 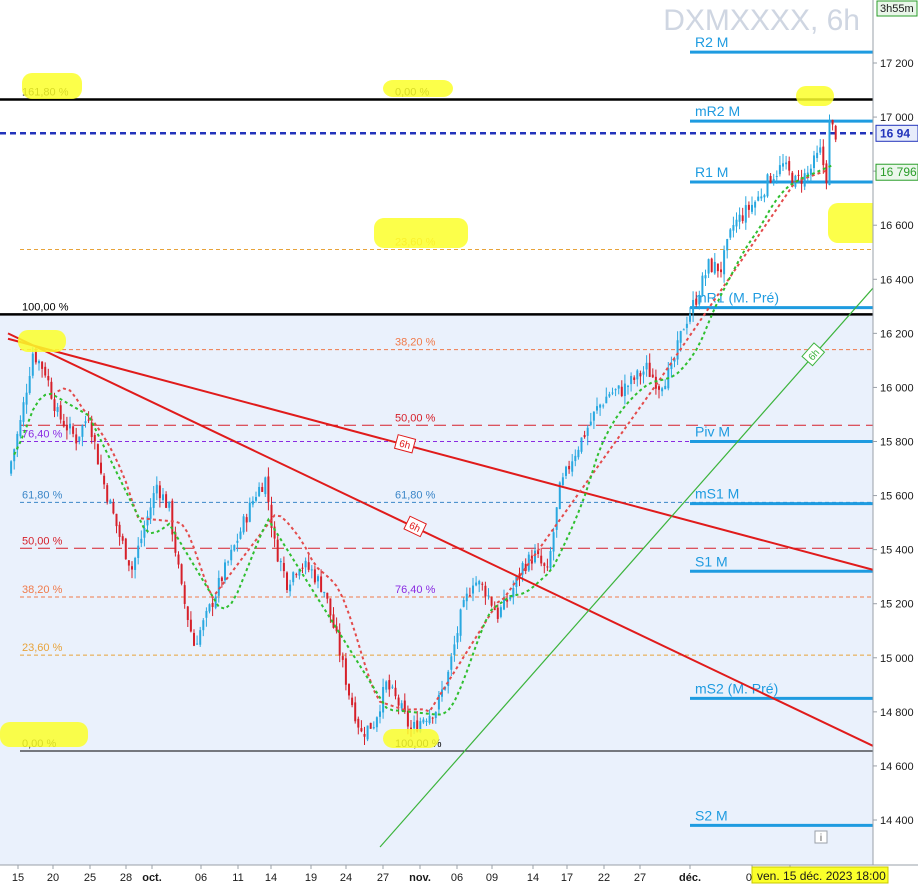 I want to click on y-tick-label: 17 000, so click(x=897, y=118).